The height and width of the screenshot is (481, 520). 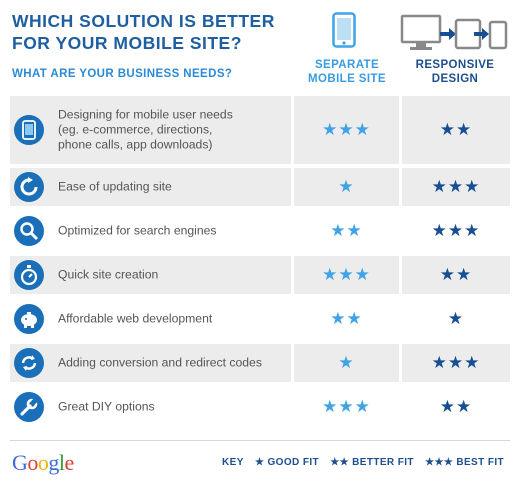 What do you see at coordinates (260, 440) in the screenshot?
I see `footer-divider` at bounding box center [260, 440].